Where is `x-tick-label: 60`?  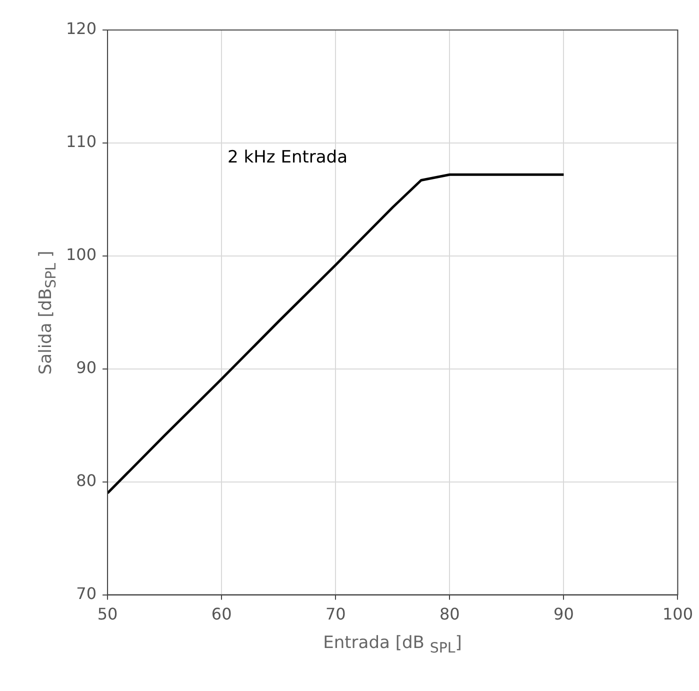 x-tick-label: 60 is located at coordinates (221, 614).